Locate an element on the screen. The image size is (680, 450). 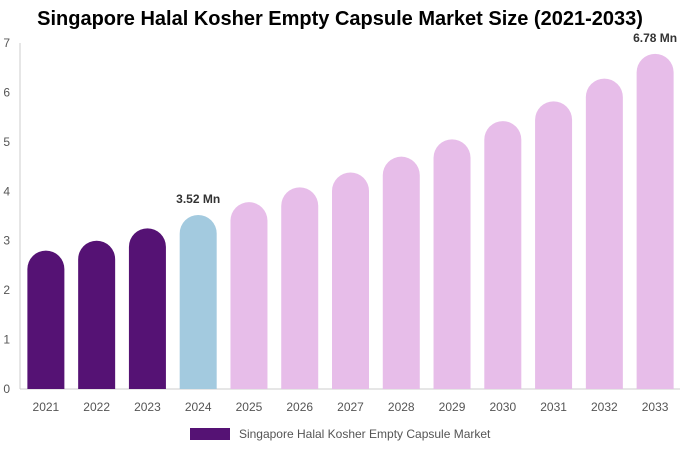
bar-2028 is located at coordinates (401, 272).